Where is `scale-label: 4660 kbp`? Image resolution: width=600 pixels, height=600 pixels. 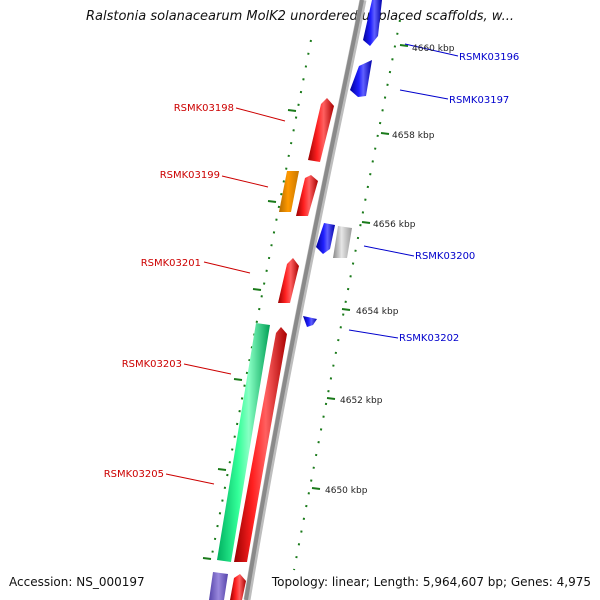 scale-label: 4660 kbp is located at coordinates (433, 49).